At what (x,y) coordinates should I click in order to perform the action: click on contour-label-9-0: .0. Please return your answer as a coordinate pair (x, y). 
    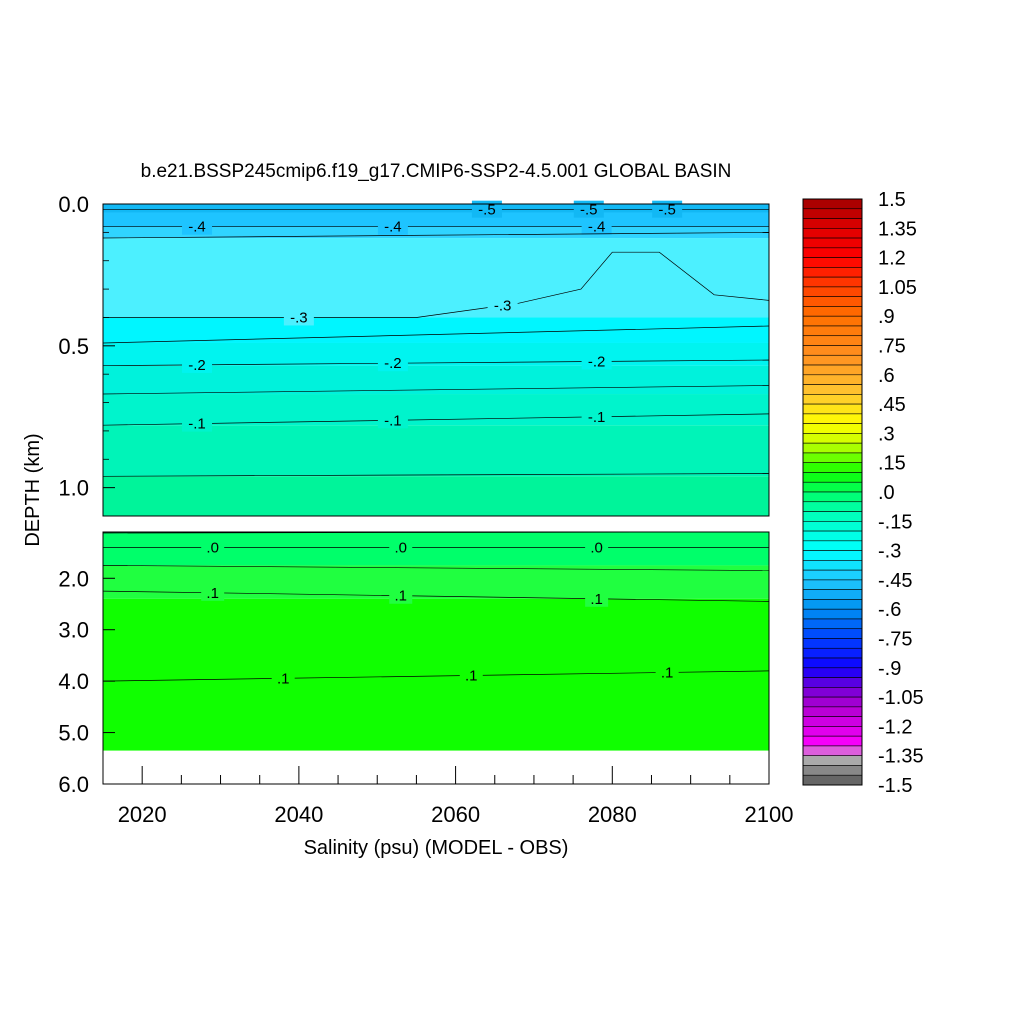
    Looking at the image, I should click on (212, 547).